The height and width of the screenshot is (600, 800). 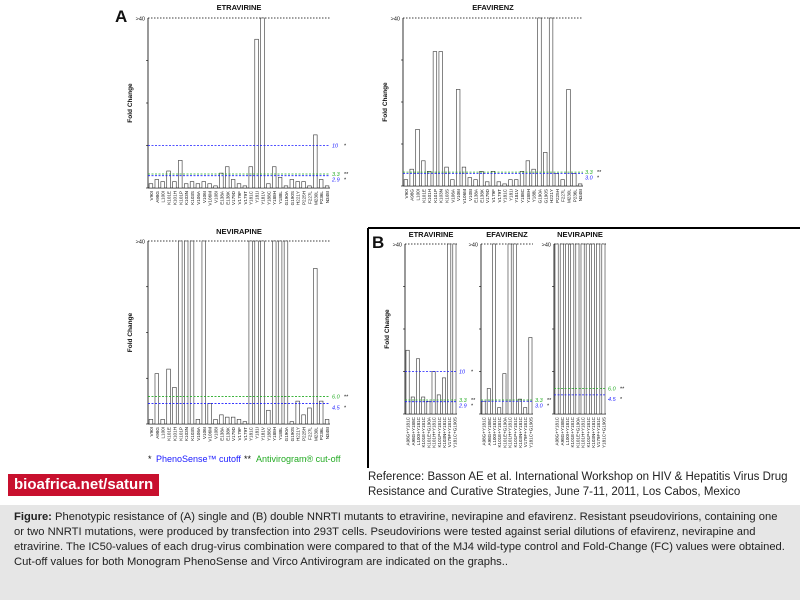 I want to click on chart-5-category-label: L100I+Y181C, so click(x=494, y=430).